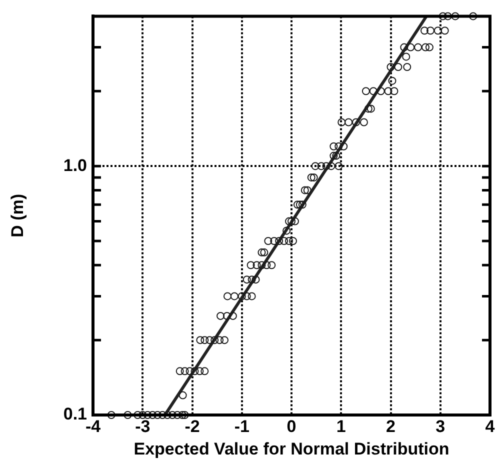 The width and height of the screenshot is (497, 464). Describe the element at coordinates (75, 414) in the screenshot. I see `y-tick-label: 0.1` at that location.